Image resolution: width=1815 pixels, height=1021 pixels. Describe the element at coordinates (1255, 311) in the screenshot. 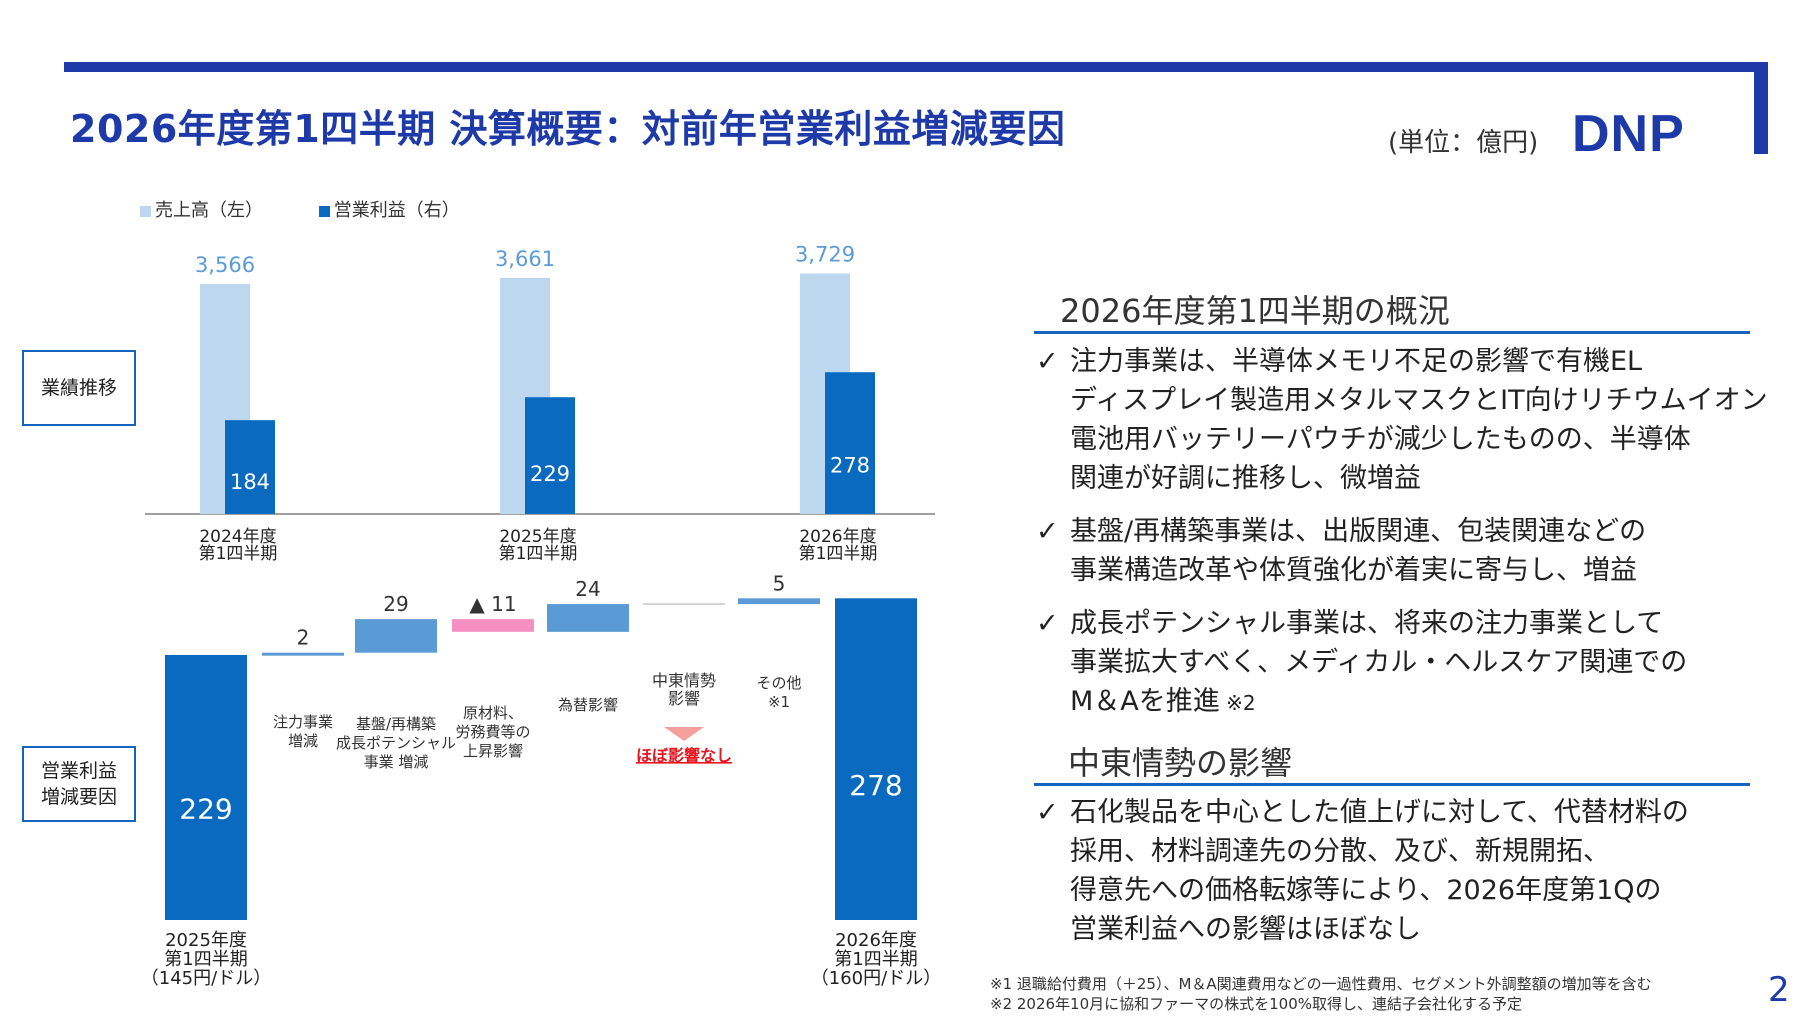

I see `section-overview-title: 2026年度第1四半期の概況` at that location.